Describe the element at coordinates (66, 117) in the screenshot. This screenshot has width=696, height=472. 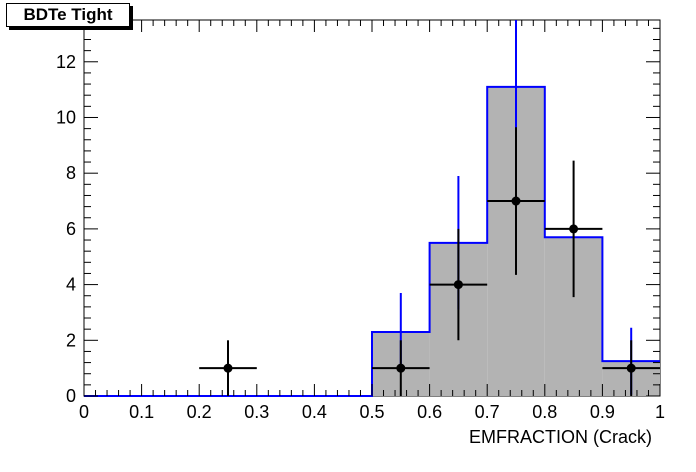
I see `y-tick-label: 10` at that location.